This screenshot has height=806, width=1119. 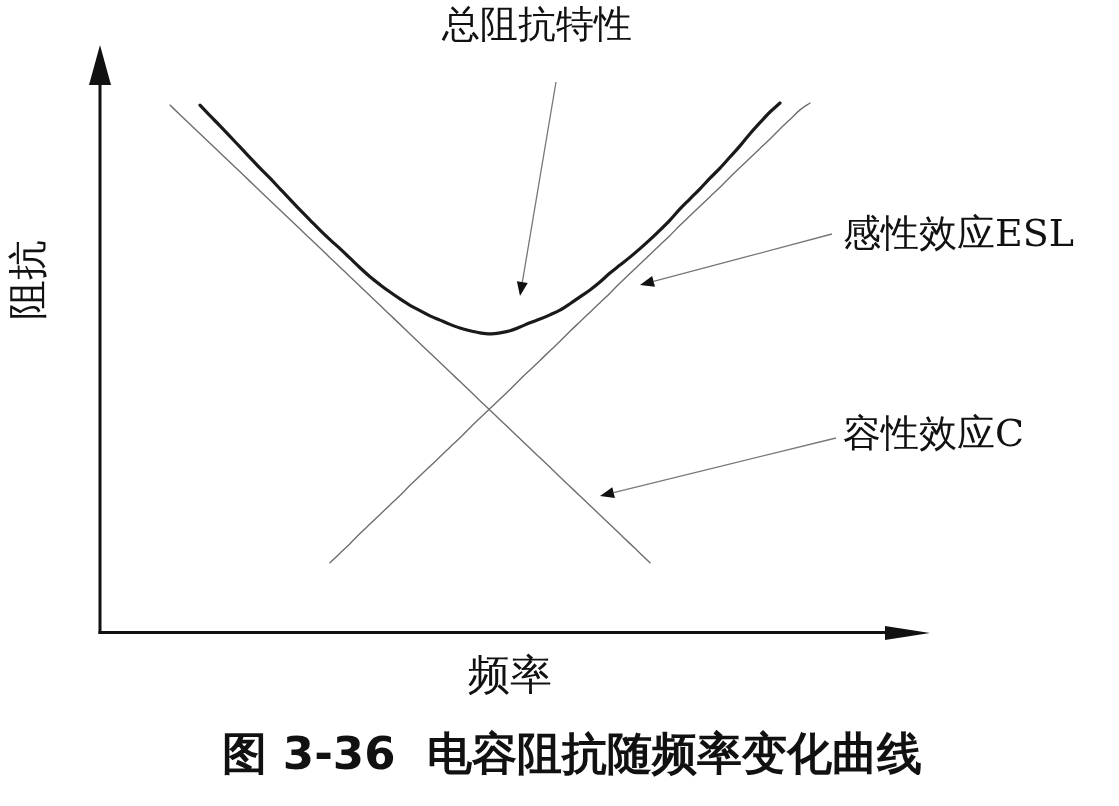 What do you see at coordinates (959, 232) in the screenshot?
I see `legend-label: 感性效应ESL` at bounding box center [959, 232].